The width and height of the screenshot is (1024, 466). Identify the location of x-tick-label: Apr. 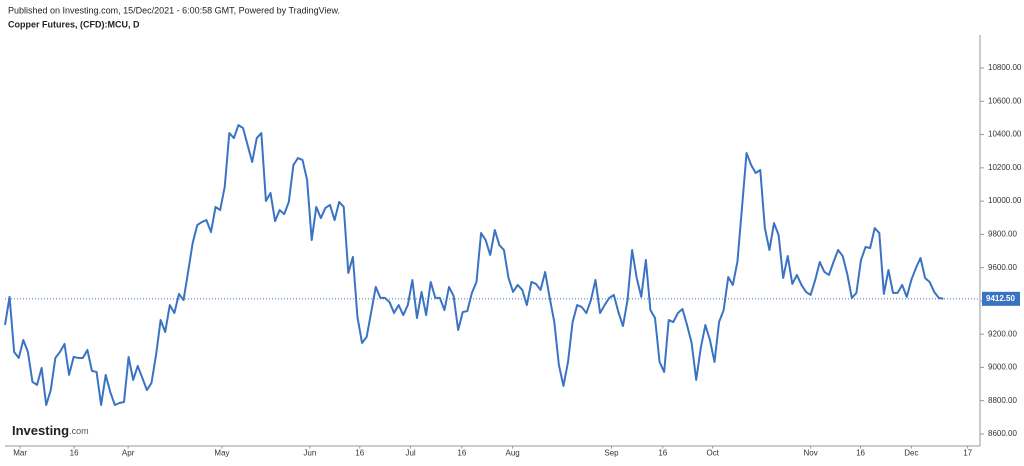
(128, 453).